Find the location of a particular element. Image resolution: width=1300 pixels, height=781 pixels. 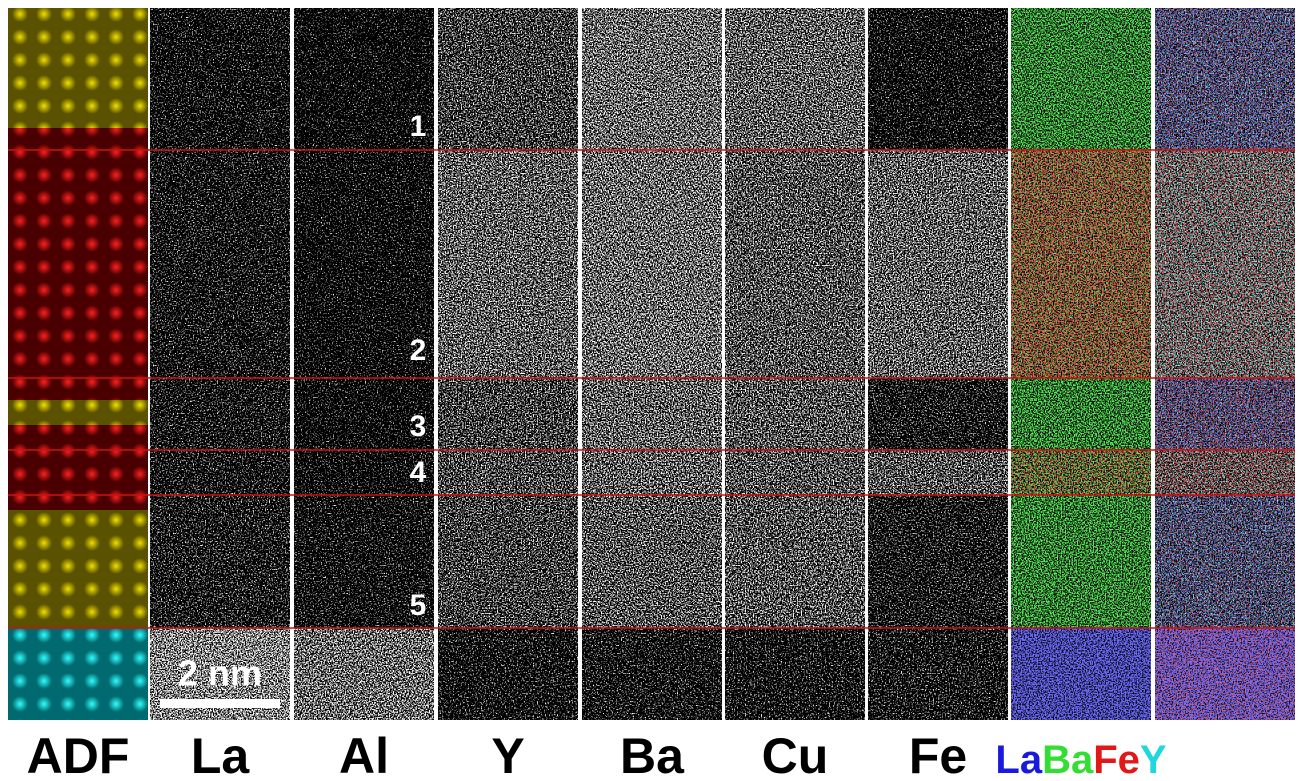

layer-number: 5 is located at coordinates (418, 605).